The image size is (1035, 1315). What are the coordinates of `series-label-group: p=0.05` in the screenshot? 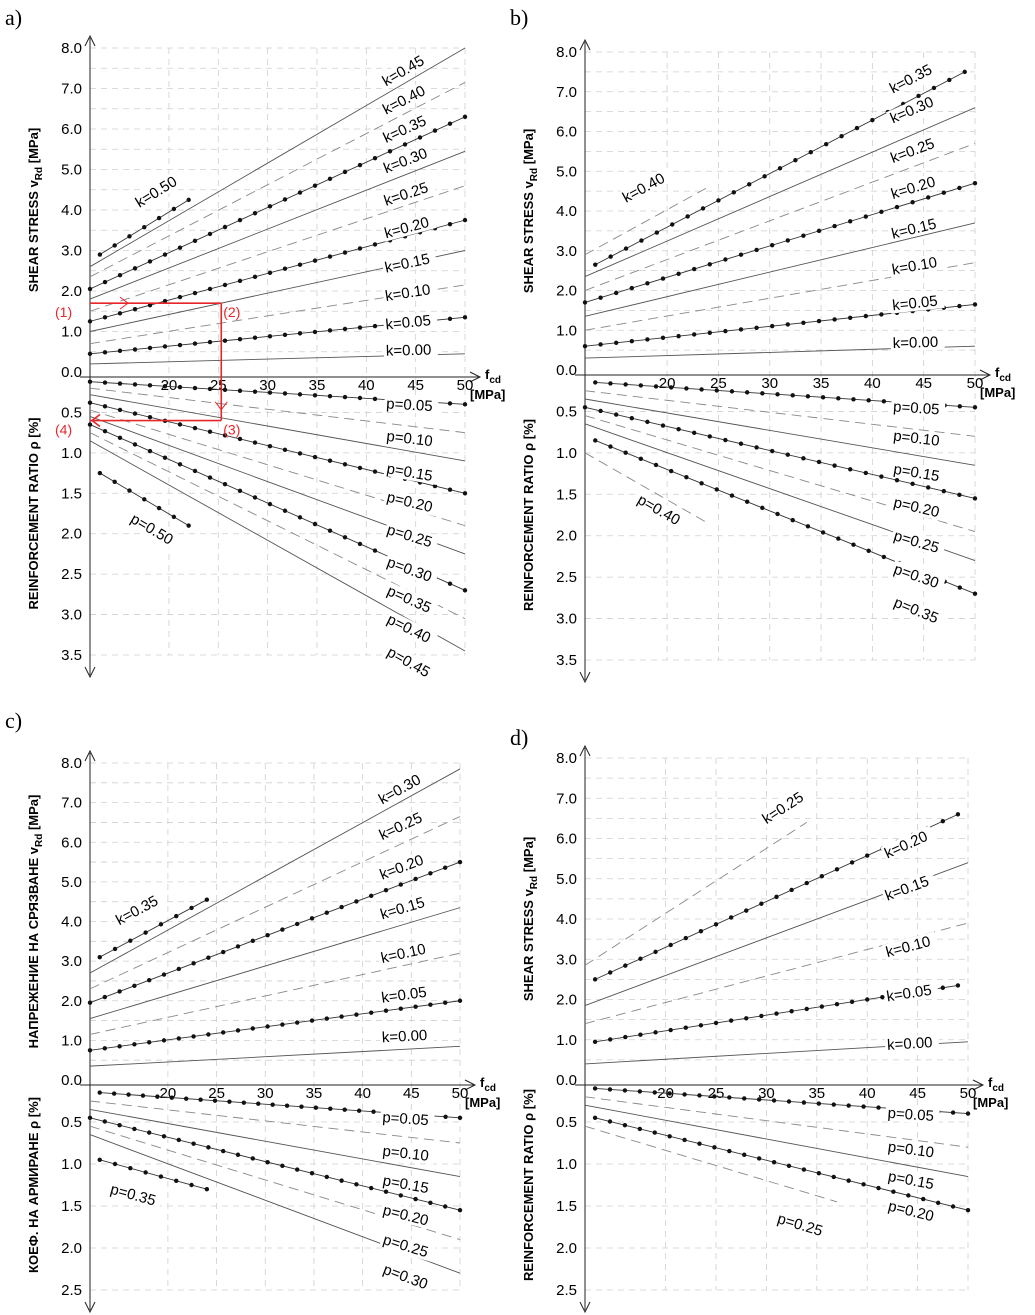 It's located at (411, 405).